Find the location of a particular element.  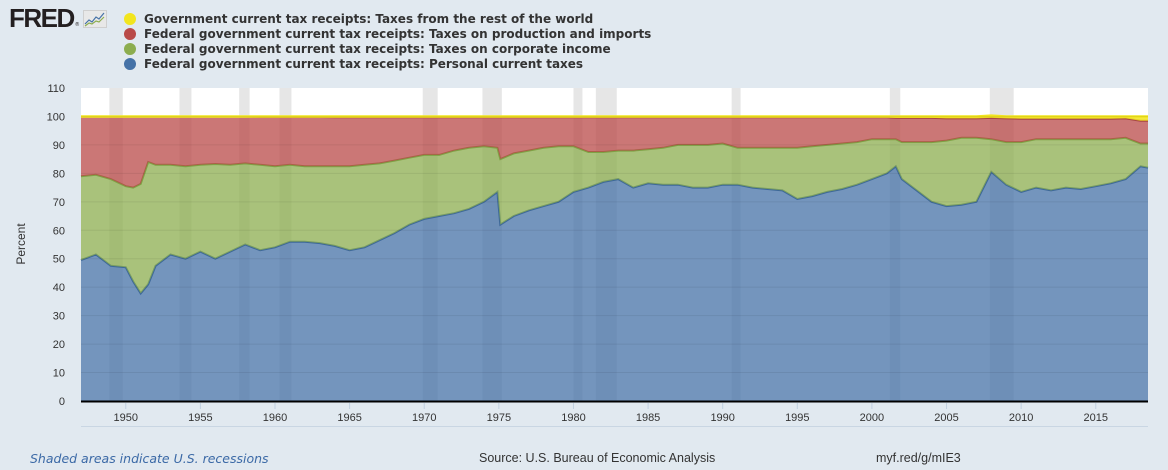

recession-note: Shaded areas indicate U.S. recessions is located at coordinates (149, 458).